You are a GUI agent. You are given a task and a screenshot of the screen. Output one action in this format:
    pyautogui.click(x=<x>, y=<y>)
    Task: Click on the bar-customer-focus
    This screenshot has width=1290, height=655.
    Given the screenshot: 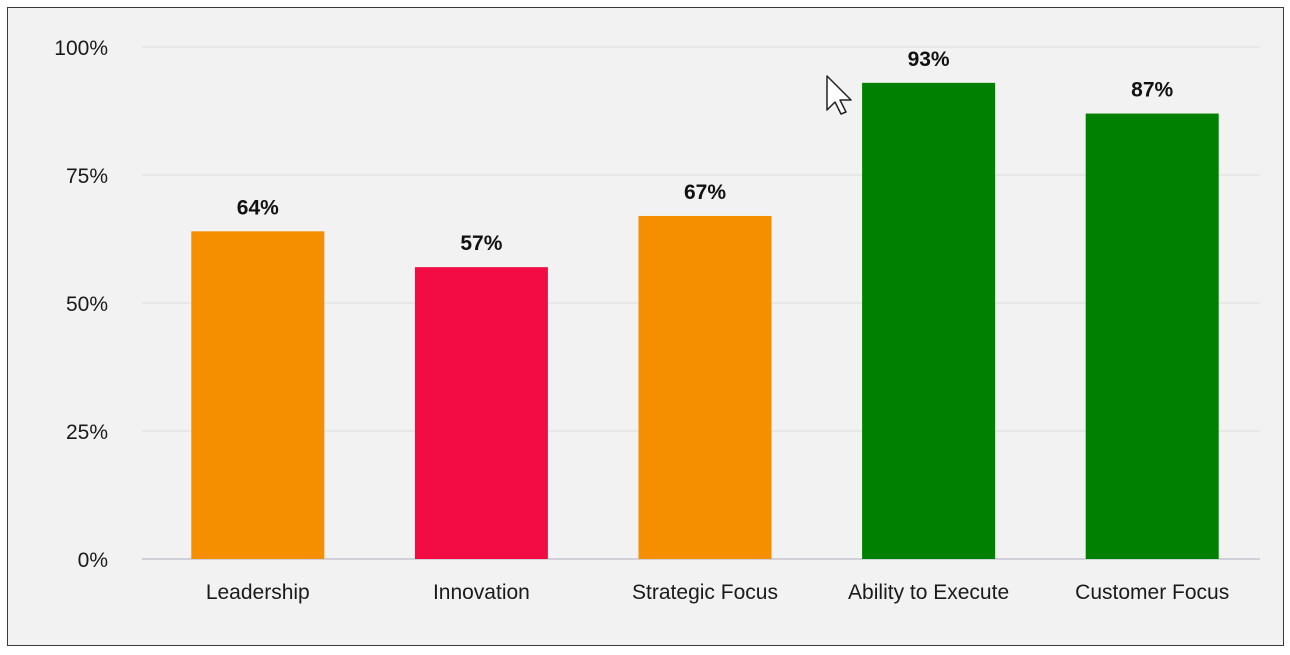 What is the action you would take?
    pyautogui.click(x=1152, y=336)
    